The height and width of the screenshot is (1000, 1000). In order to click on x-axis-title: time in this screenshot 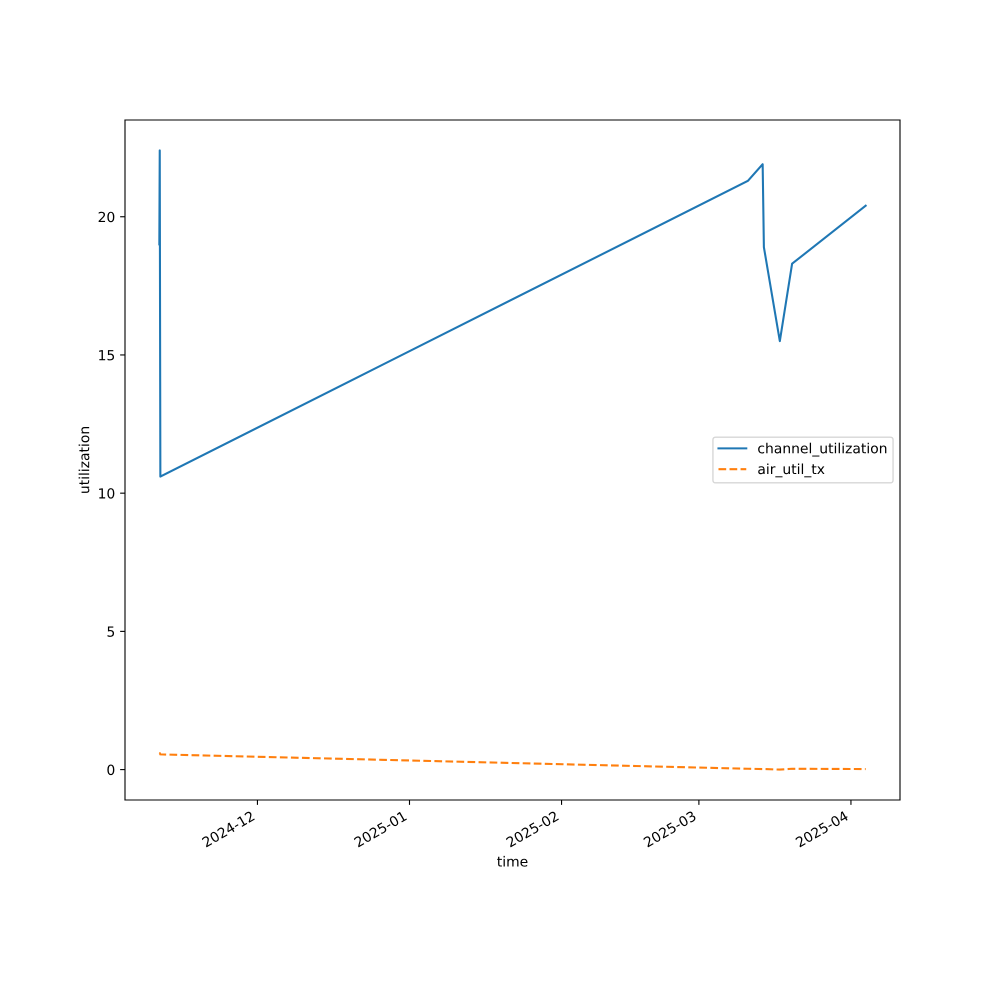, I will do `click(512, 861)`.